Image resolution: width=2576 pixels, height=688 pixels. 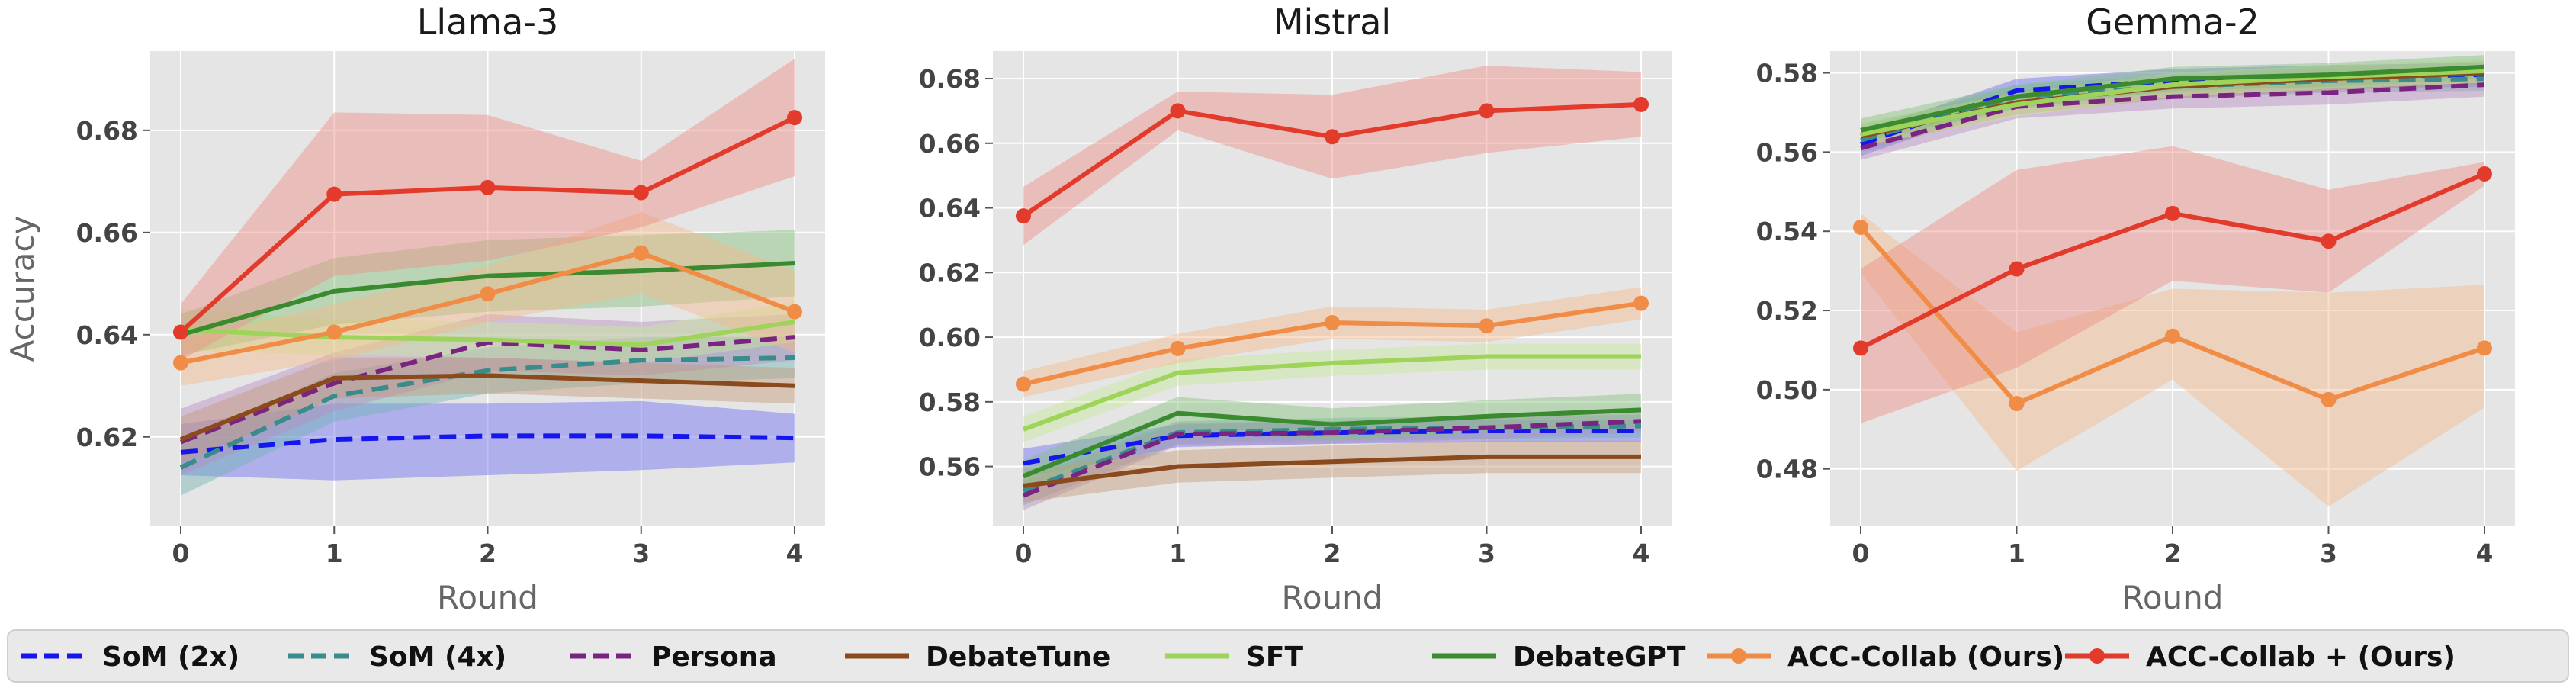 I want to click on series-line-persona, so click(x=1332, y=458).